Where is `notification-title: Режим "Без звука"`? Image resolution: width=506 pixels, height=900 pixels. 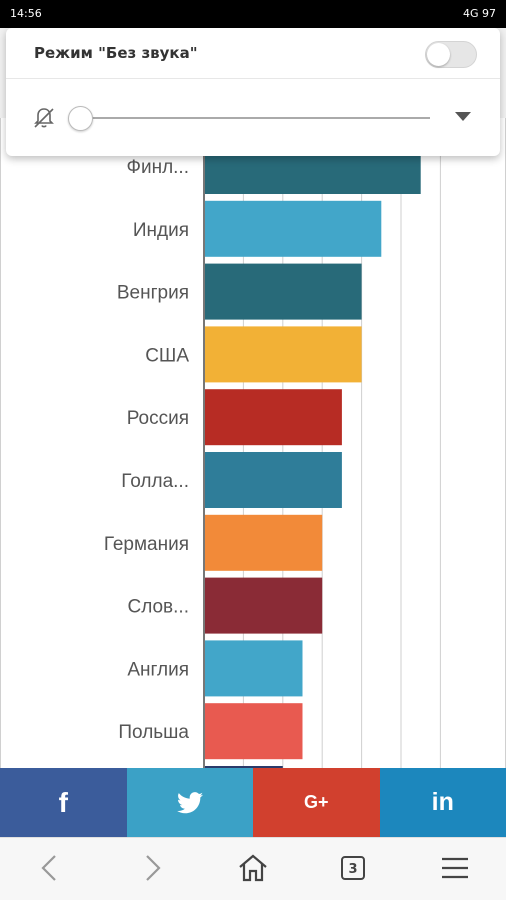 notification-title: Режим "Без звука" is located at coordinates (116, 53).